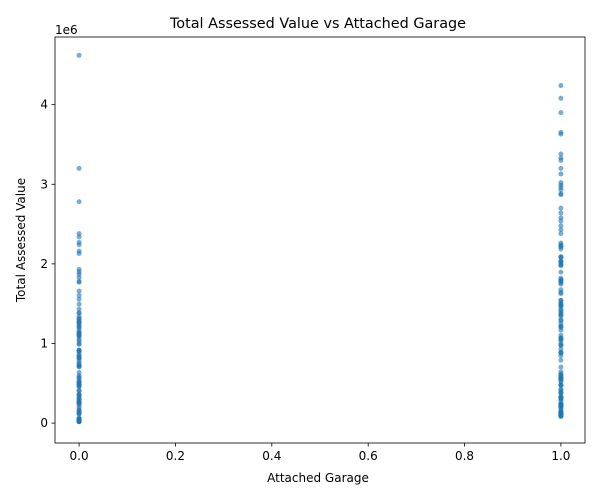 This screenshot has width=600, height=500. I want to click on x-tick-label: 1.0, so click(560, 456).